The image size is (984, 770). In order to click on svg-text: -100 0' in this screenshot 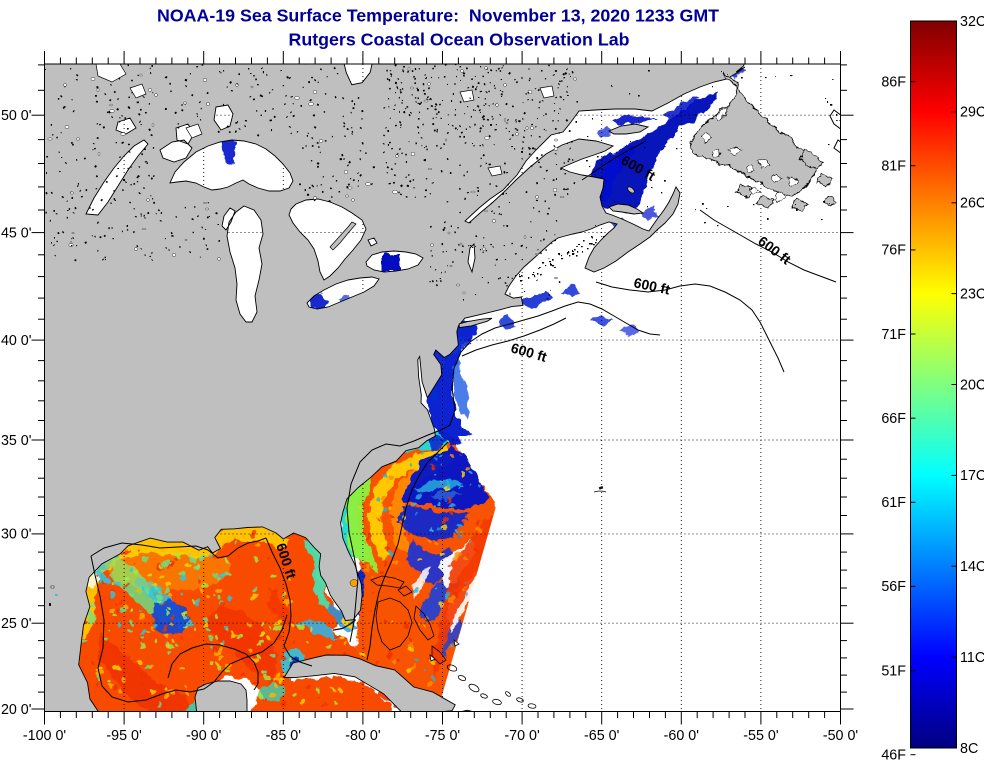, I will do `click(45, 736)`.